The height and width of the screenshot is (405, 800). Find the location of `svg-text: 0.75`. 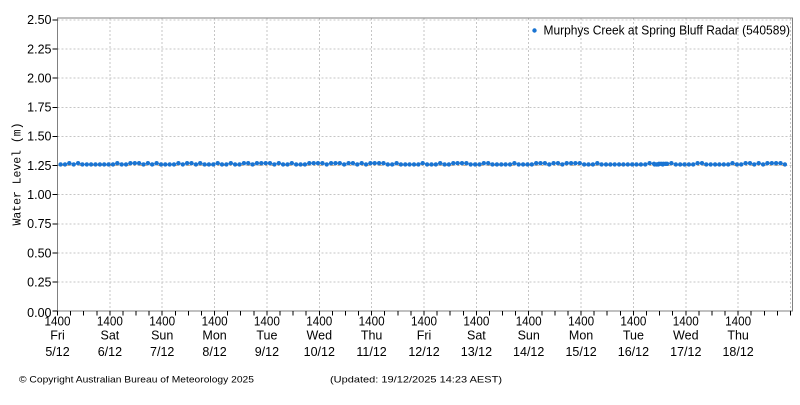

svg-text: 0.75 is located at coordinates (39, 224).